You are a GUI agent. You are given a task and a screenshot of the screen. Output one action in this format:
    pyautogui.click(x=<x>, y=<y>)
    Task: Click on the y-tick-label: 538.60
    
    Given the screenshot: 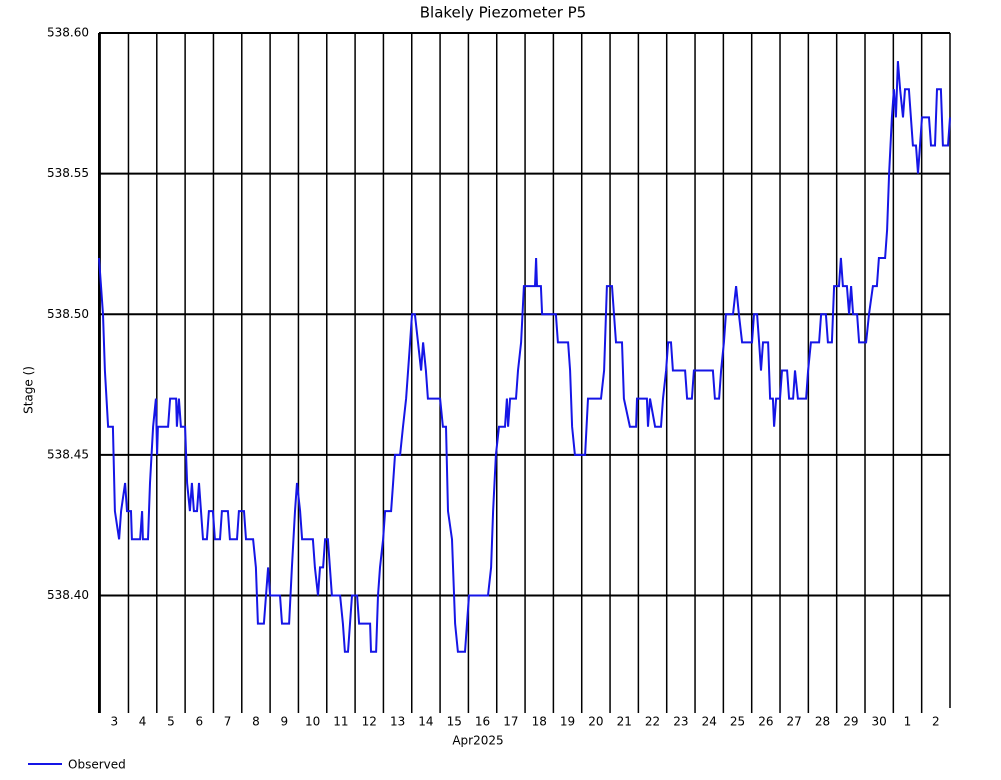 What is the action you would take?
    pyautogui.click(x=68, y=33)
    